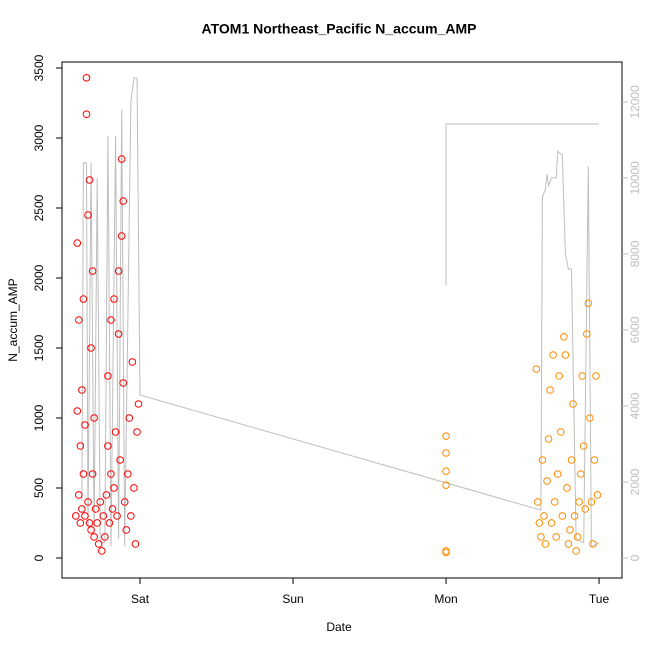 The width and height of the screenshot is (650, 650). Describe the element at coordinates (635, 102) in the screenshot. I see `y2-tick-label: 12000` at that location.